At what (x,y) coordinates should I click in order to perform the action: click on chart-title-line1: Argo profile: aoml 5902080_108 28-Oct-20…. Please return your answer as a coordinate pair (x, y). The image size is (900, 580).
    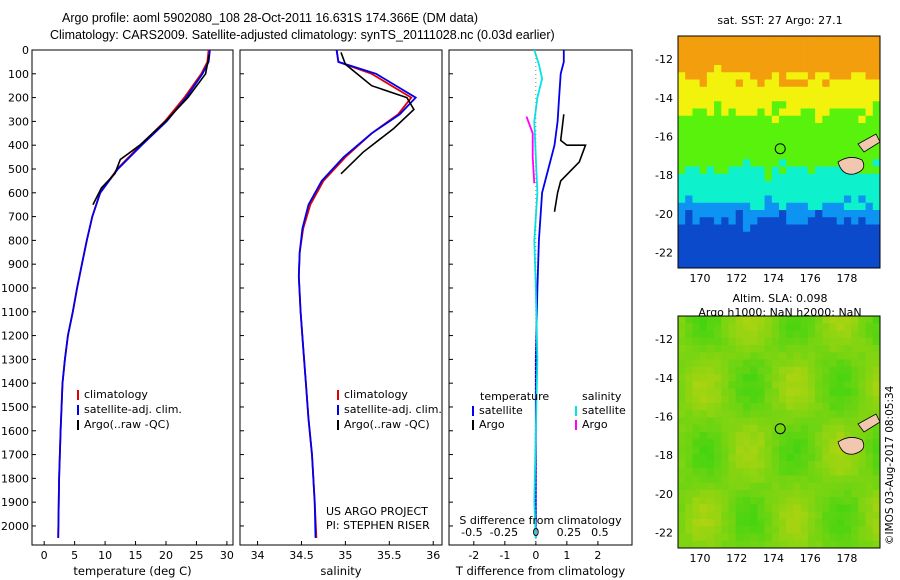
    Looking at the image, I should click on (270, 18).